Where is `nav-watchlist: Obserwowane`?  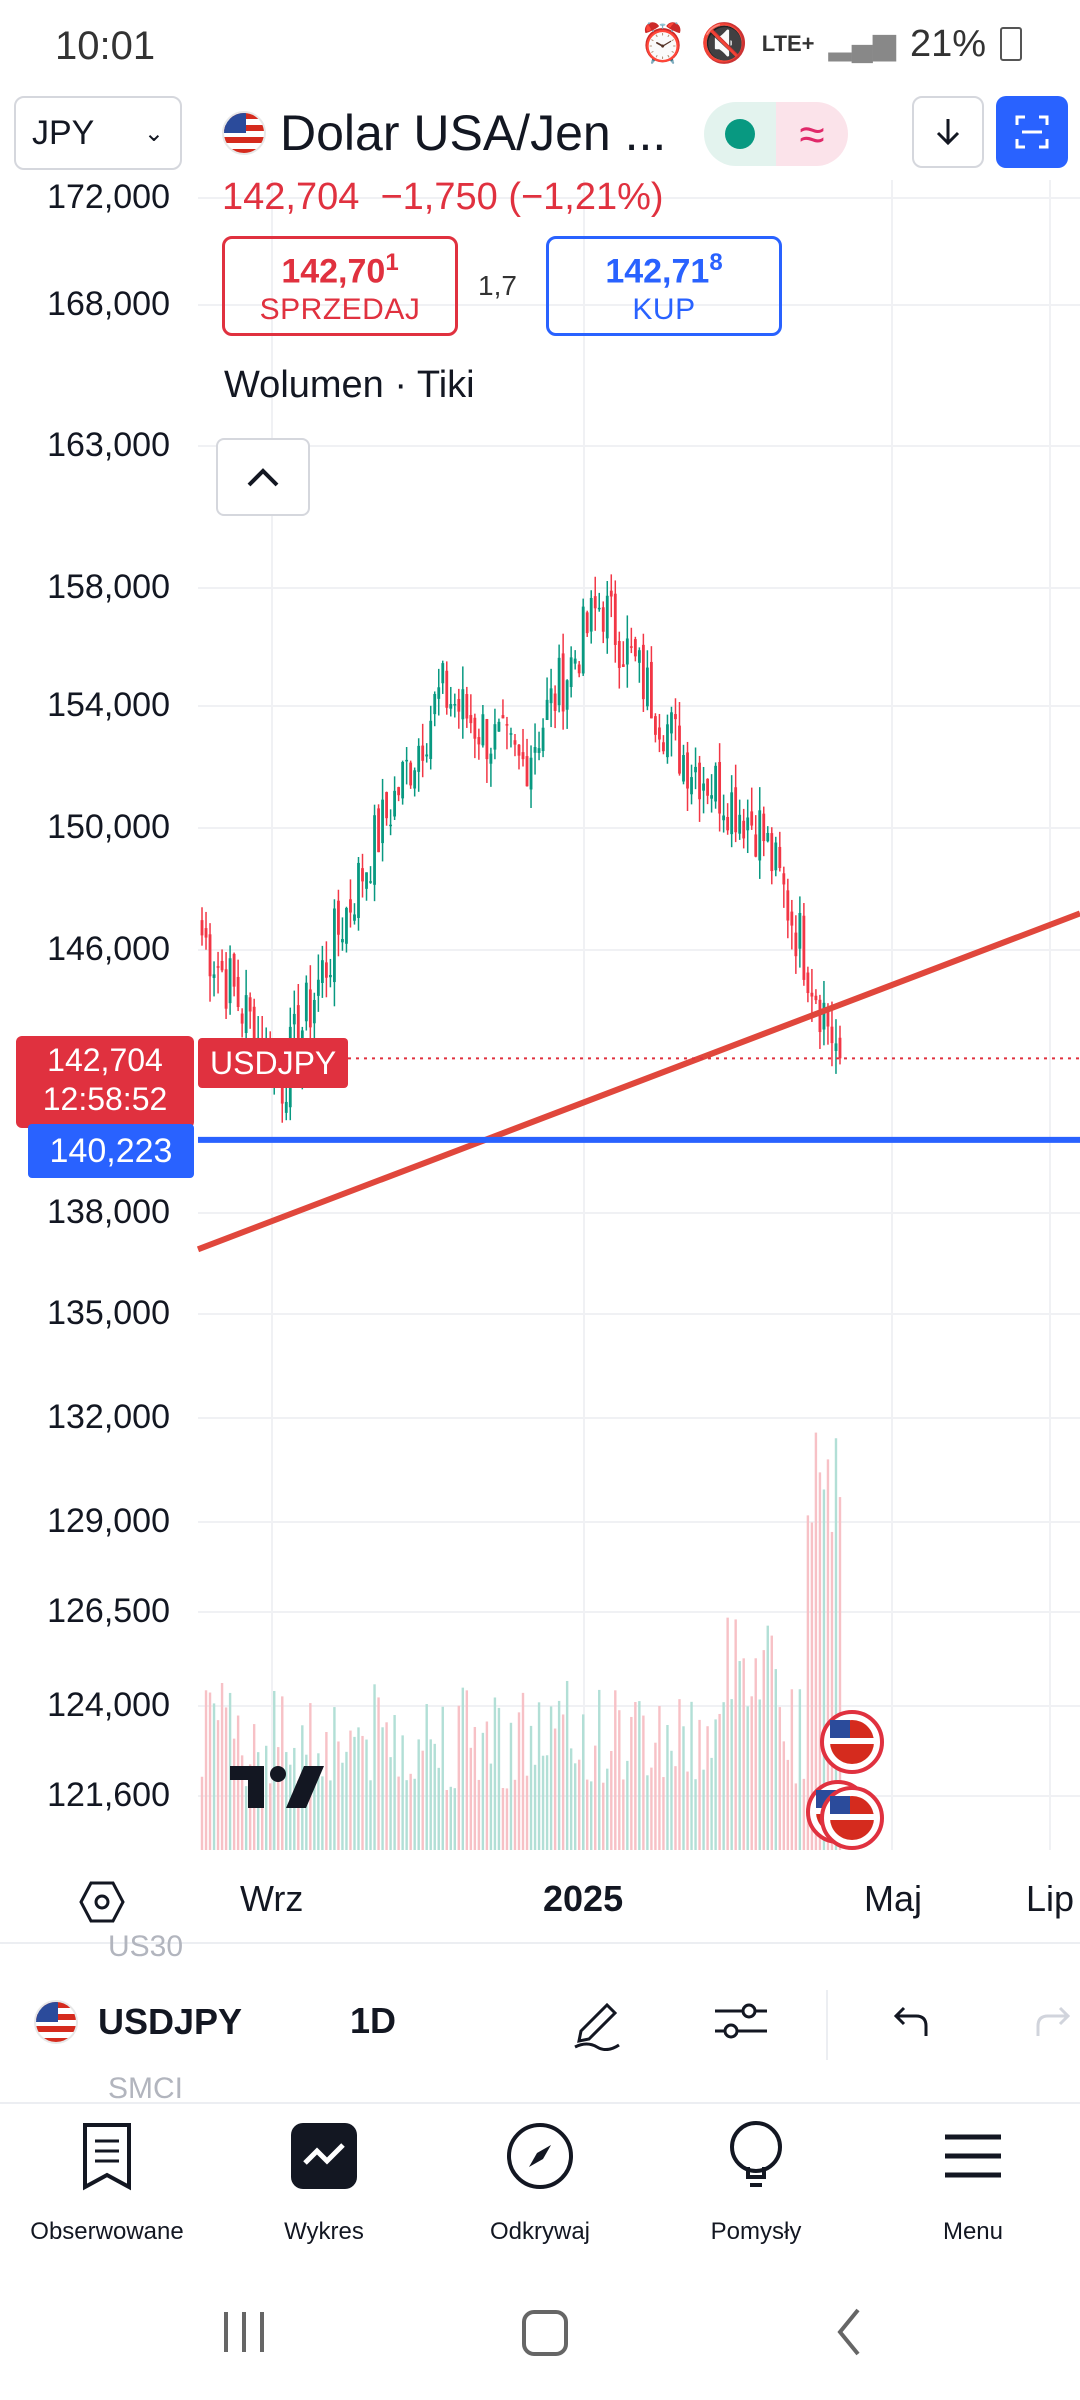 nav-watchlist: Obserwowane is located at coordinates (107, 2181).